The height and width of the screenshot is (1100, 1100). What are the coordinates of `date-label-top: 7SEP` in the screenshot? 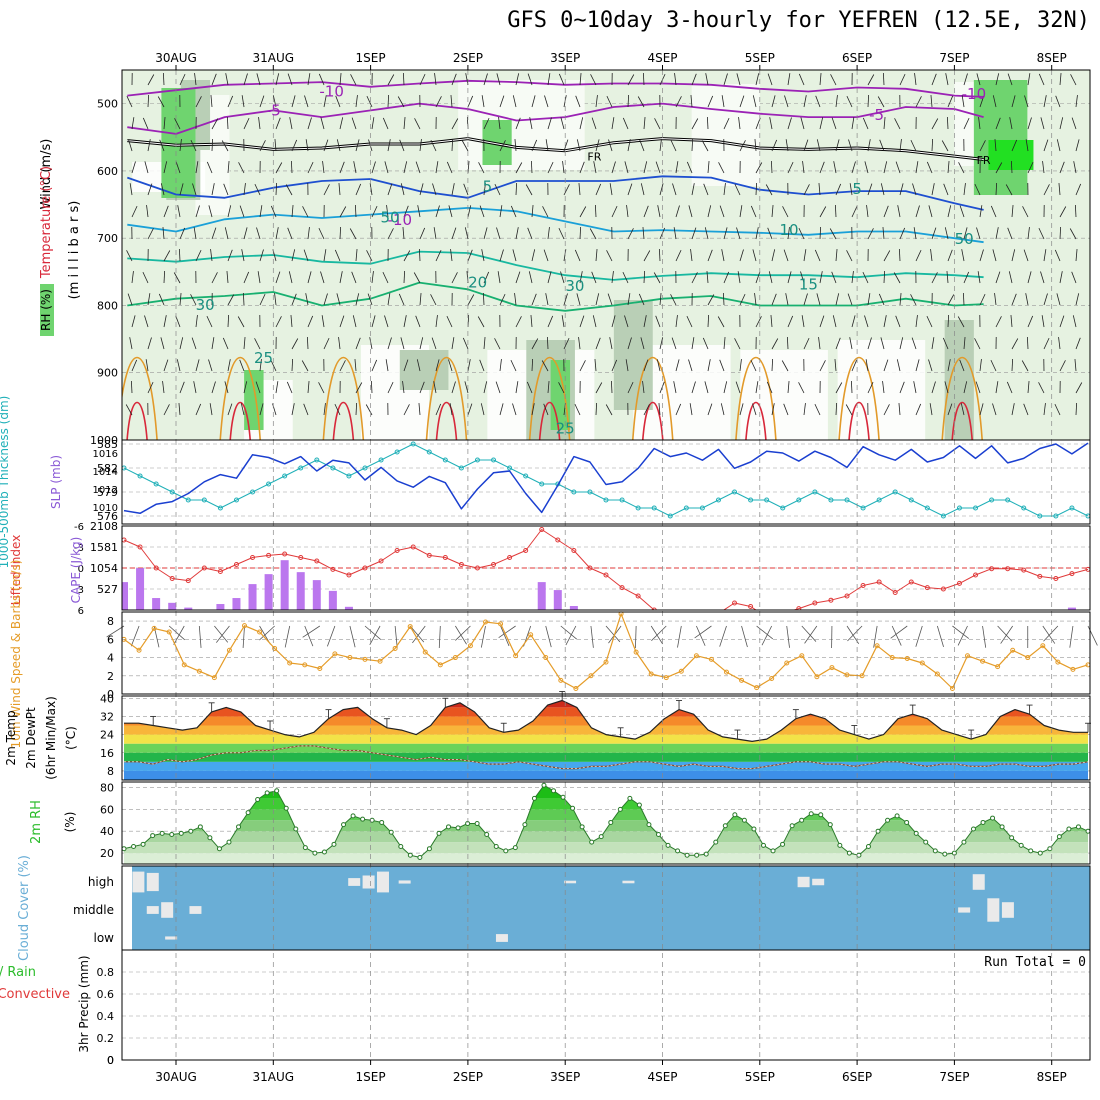 It's located at (954, 58).